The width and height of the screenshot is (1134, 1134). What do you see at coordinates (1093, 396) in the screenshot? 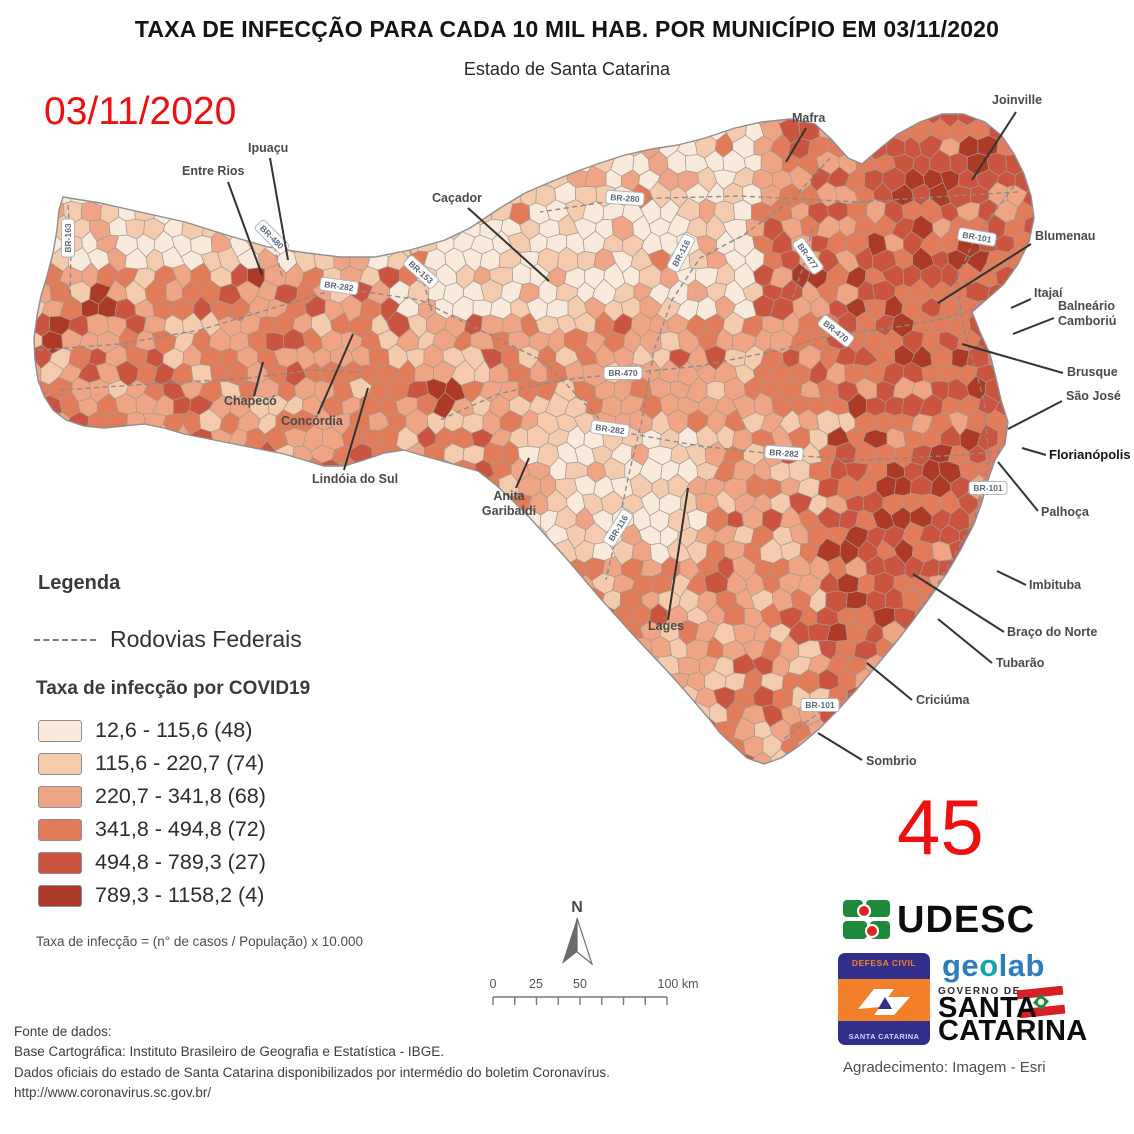
I see `city-label: São José` at bounding box center [1093, 396].